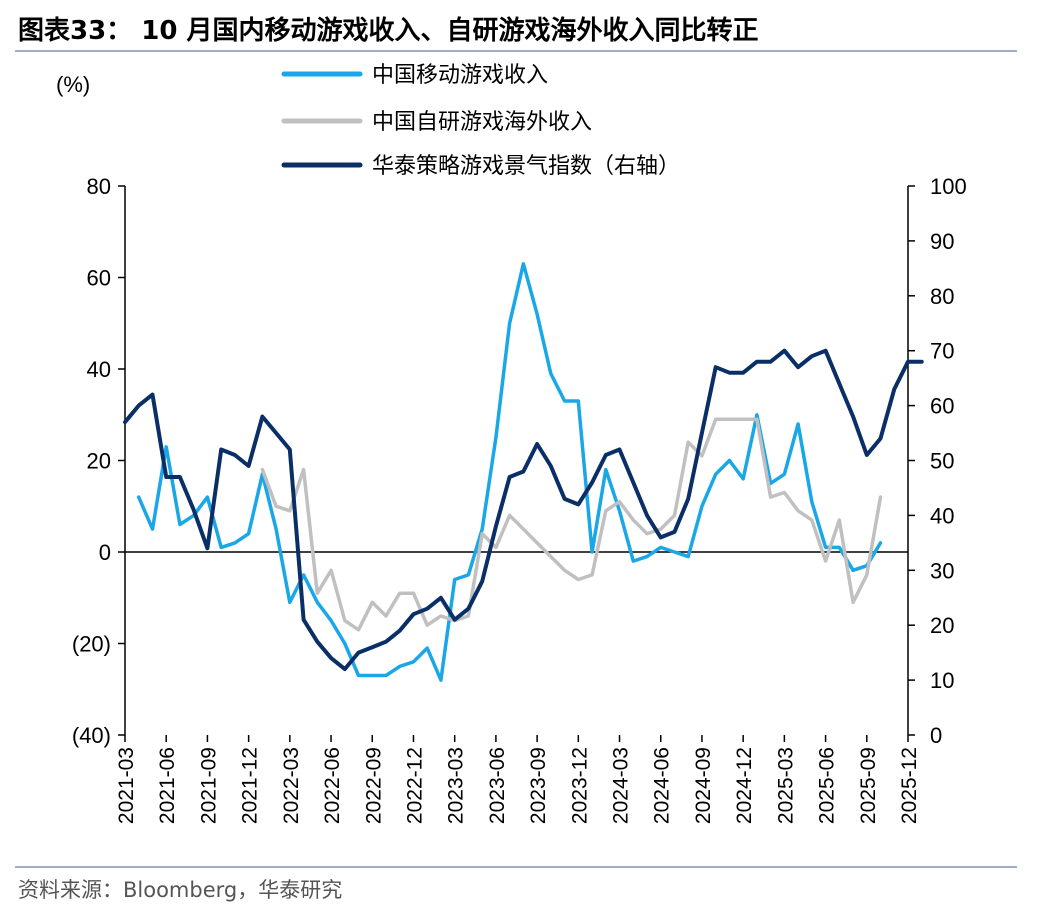 The image size is (1048, 912). I want to click on x-tick-label: 2025-09, so click(868, 785).